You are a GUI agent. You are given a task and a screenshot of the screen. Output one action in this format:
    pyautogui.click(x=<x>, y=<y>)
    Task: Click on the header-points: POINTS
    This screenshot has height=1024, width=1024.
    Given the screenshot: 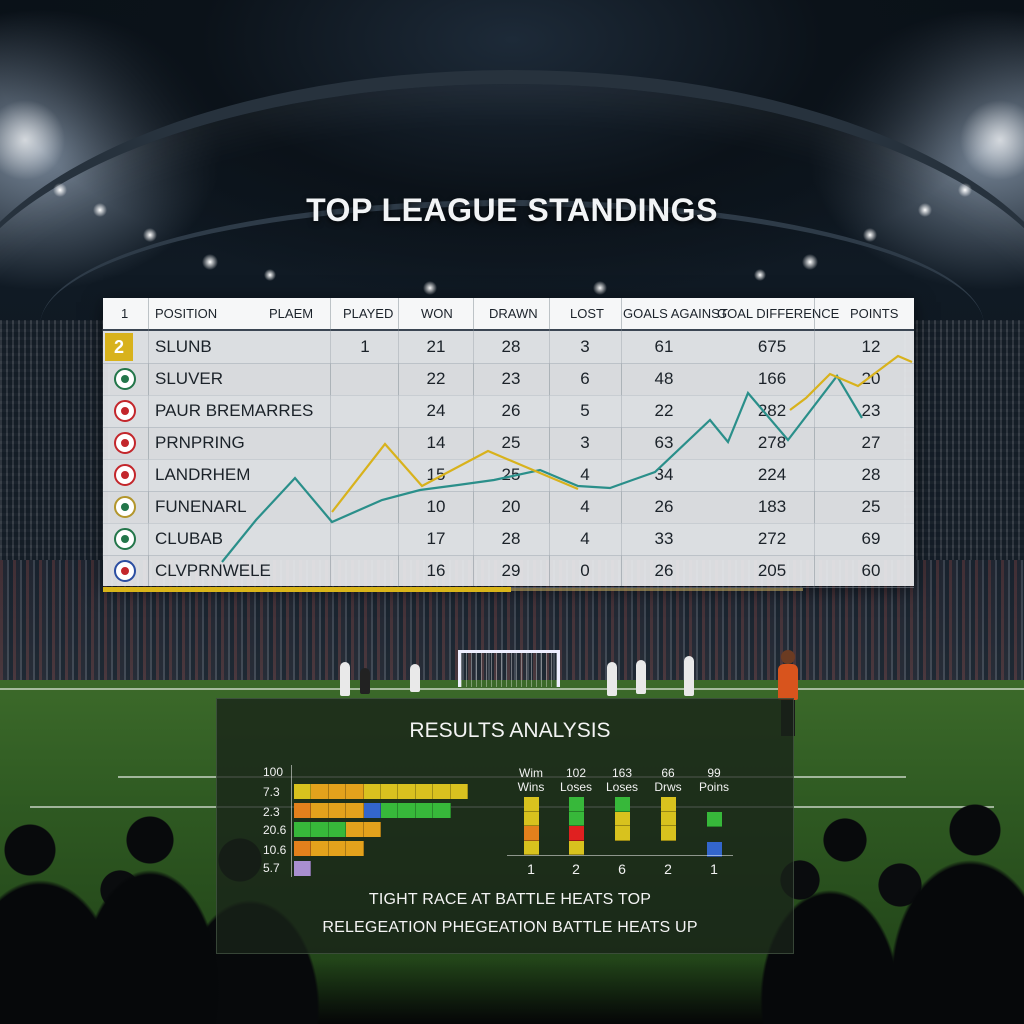 What is the action you would take?
    pyautogui.click(x=874, y=313)
    